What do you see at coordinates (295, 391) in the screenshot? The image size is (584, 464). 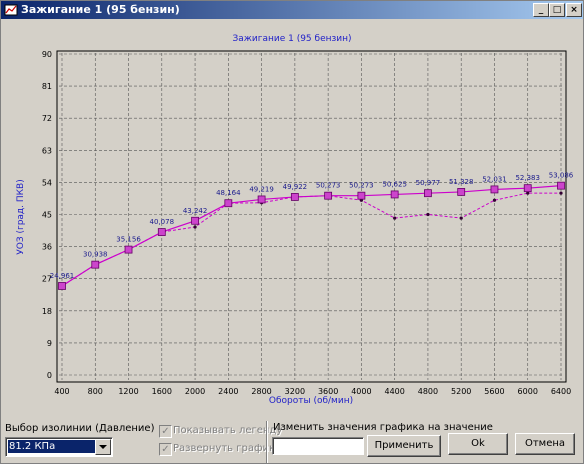 I see `x-tick-label: 3200` at bounding box center [295, 391].